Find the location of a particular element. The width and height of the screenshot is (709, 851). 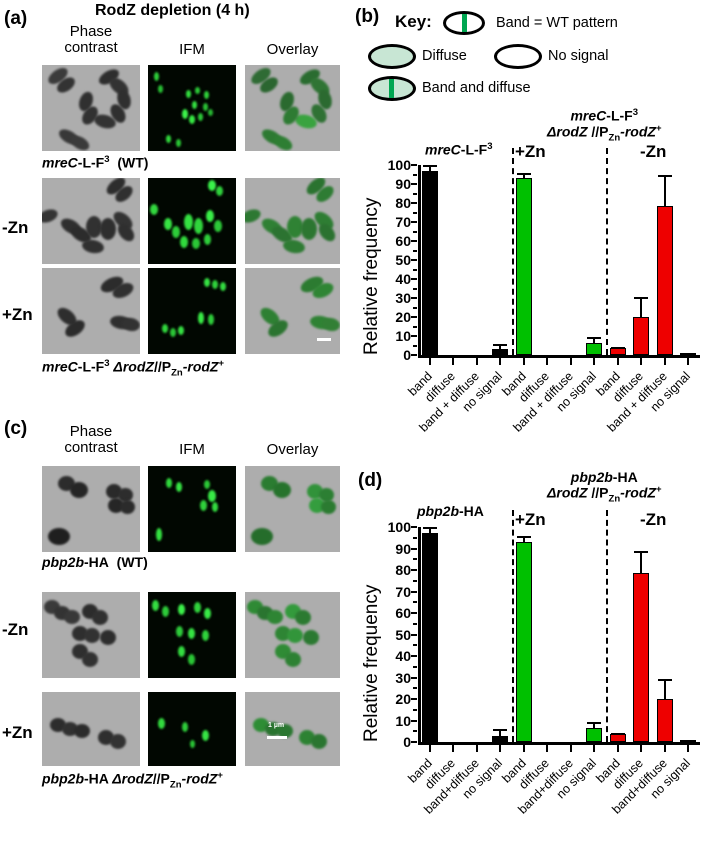

scale-bar-c is located at coordinates (277, 737).